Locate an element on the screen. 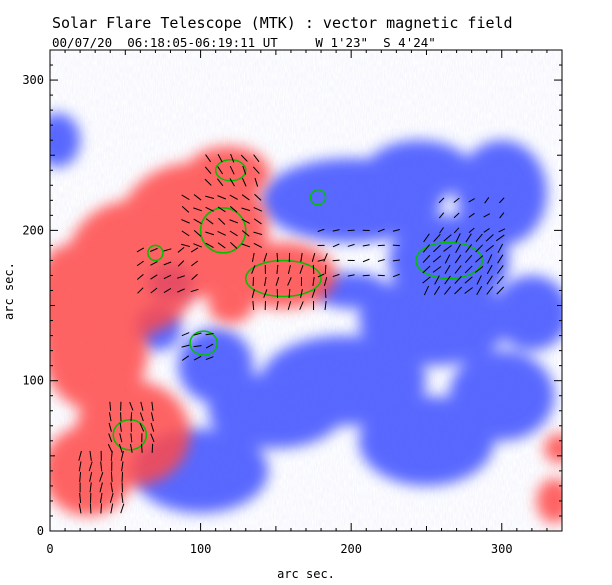 The image size is (612, 585). y-tick-label: 200 is located at coordinates (33, 230).